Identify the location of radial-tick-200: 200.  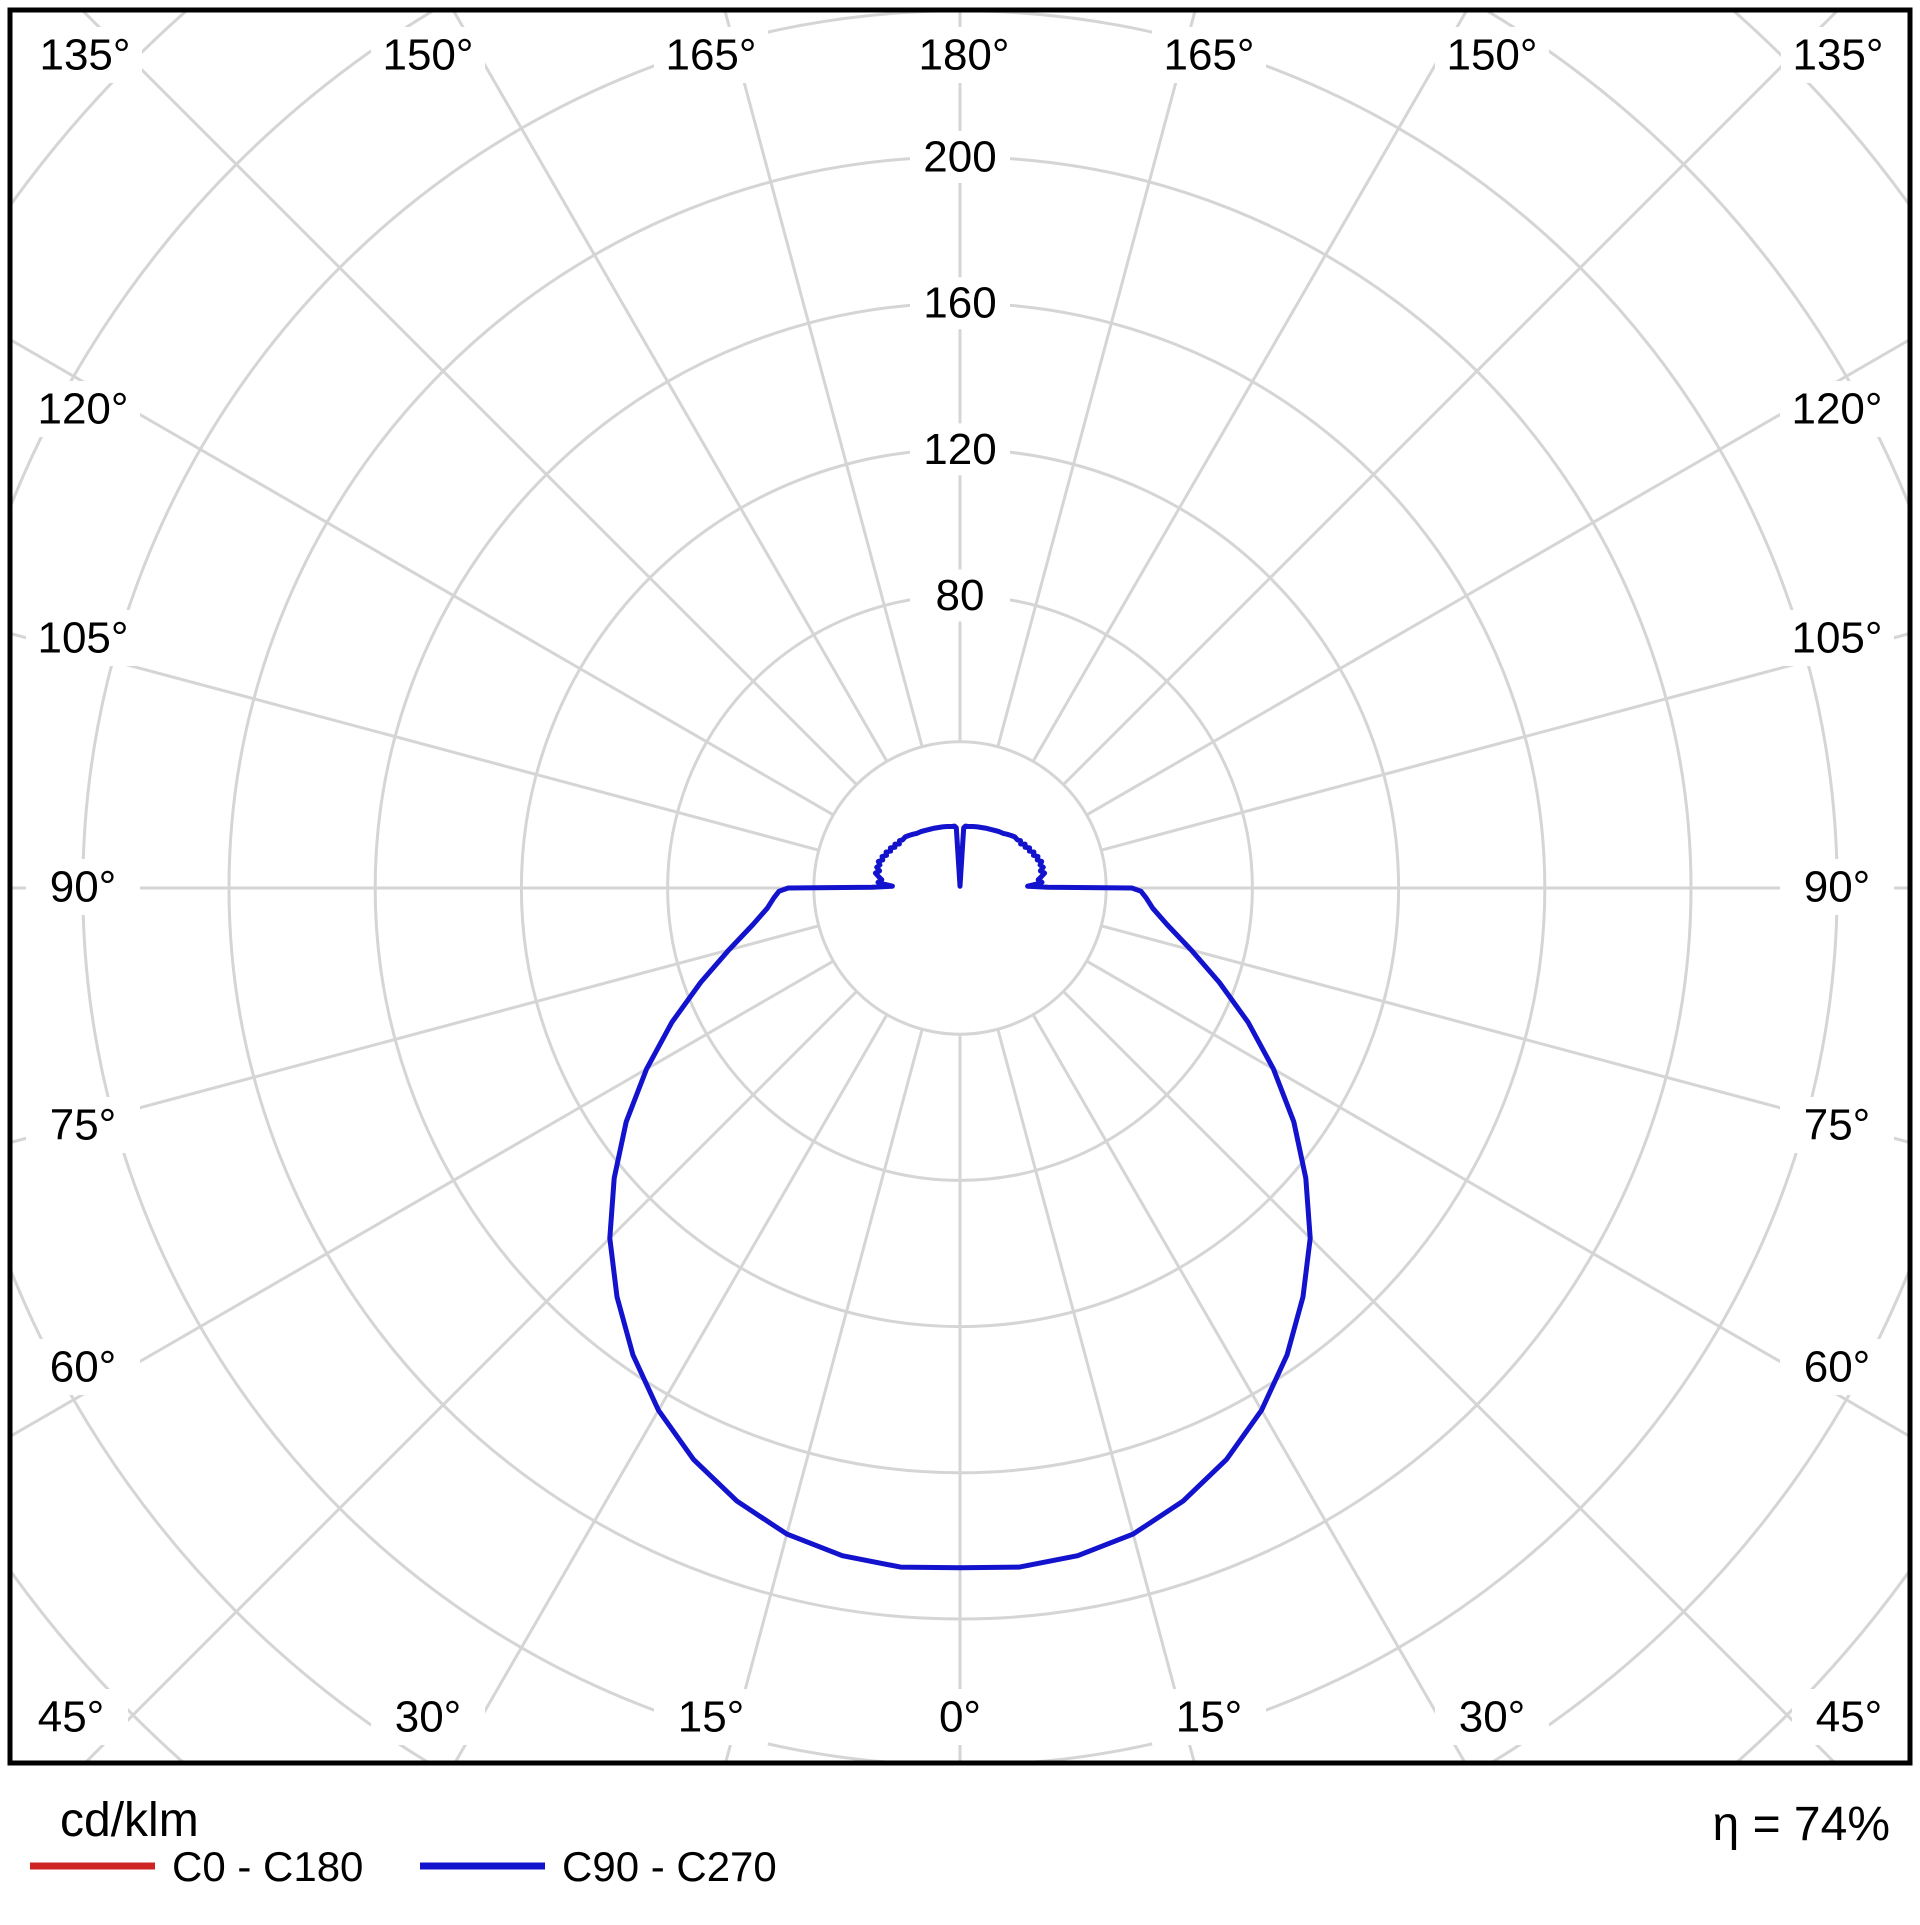
(959, 157).